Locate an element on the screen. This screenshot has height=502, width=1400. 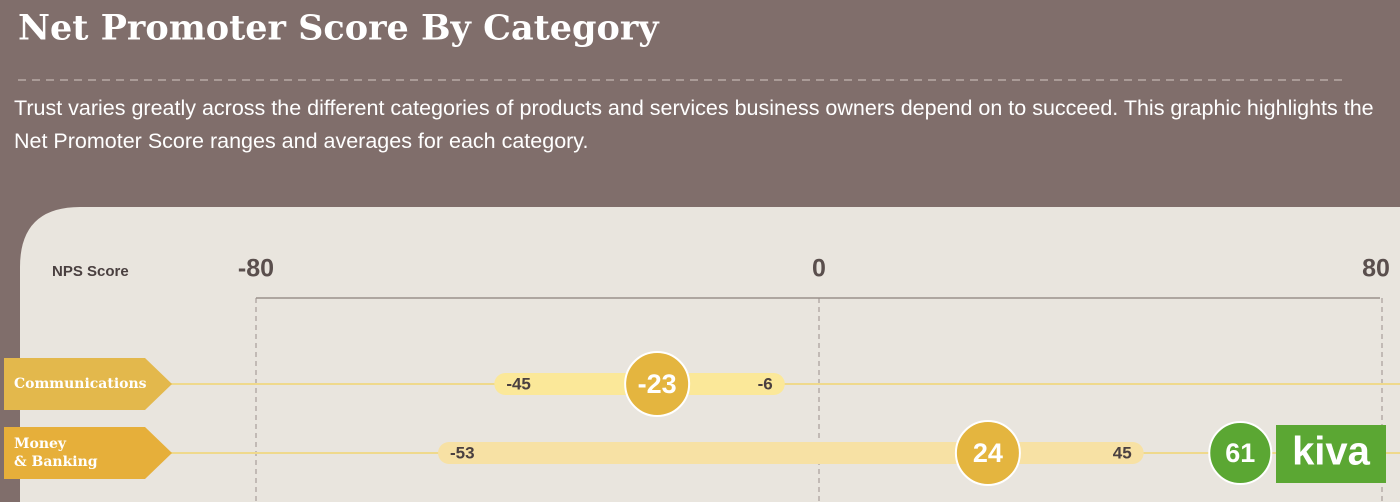
range-low-label: -53 is located at coordinates (462, 452).